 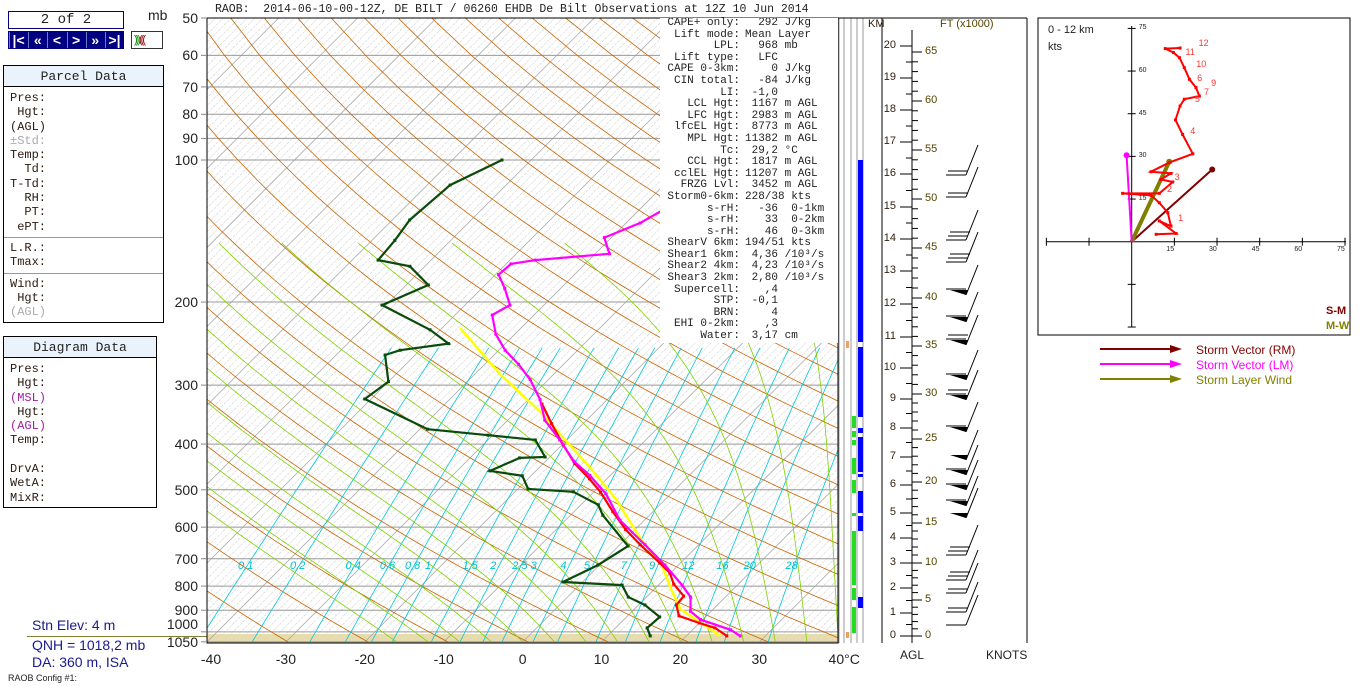 I want to click on param-row: s-rH: 33 0-2km, so click(x=749, y=220).